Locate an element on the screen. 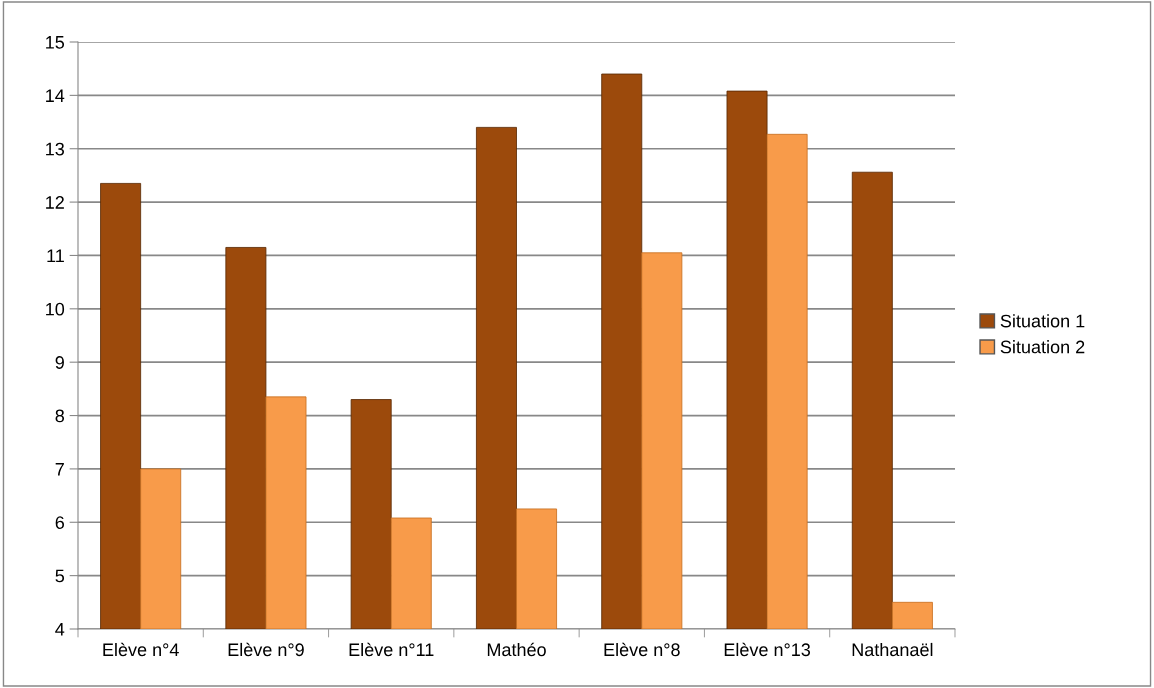 The width and height of the screenshot is (1154, 688). y-tick-label: 10 is located at coordinates (55, 309).